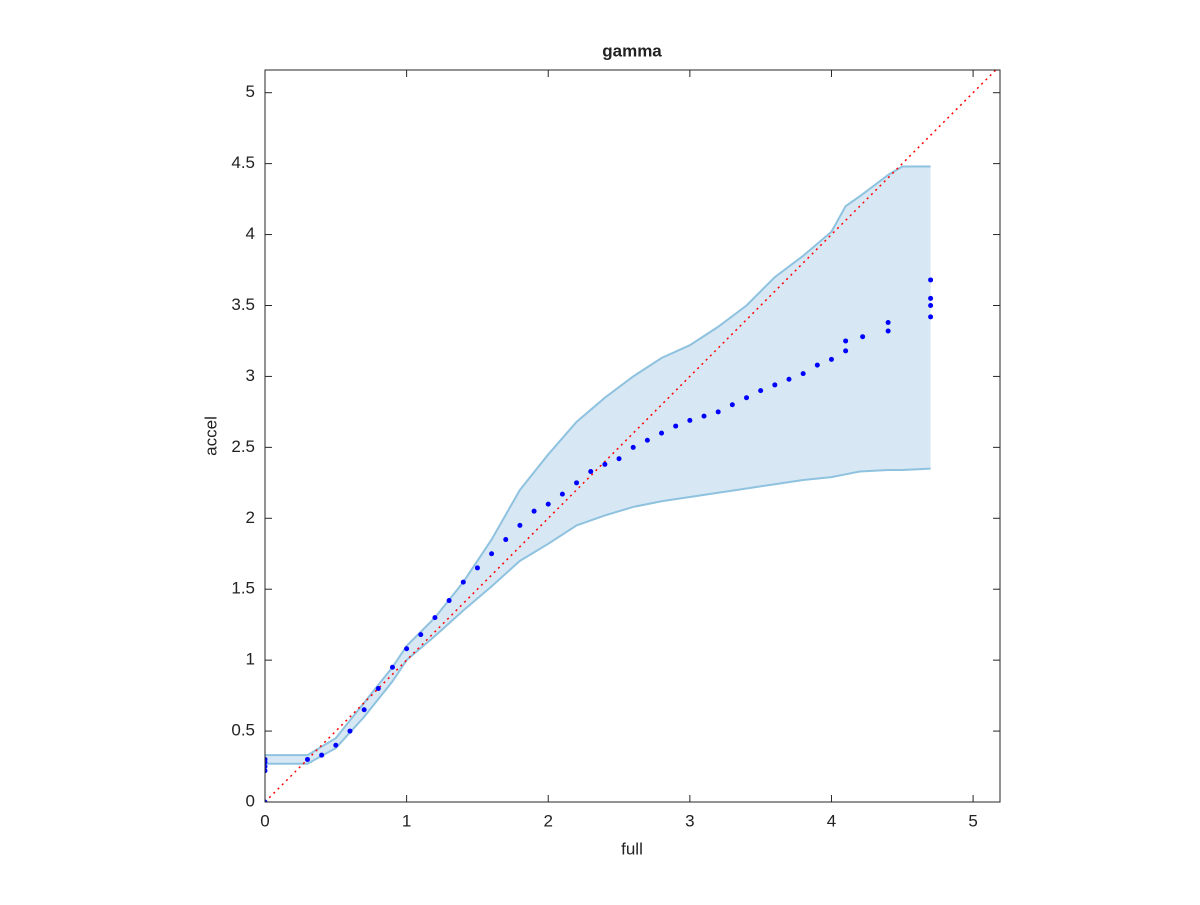 The height and width of the screenshot is (905, 1200). What do you see at coordinates (250, 517) in the screenshot?
I see `y-tick-label: 2` at bounding box center [250, 517].